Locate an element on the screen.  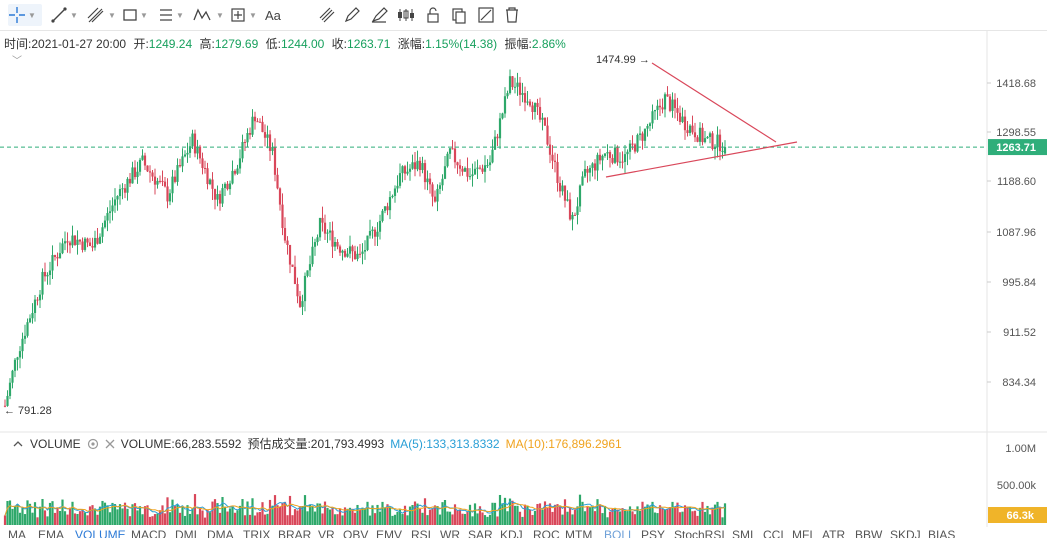
lower-trendline is located at coordinates (701, 159).